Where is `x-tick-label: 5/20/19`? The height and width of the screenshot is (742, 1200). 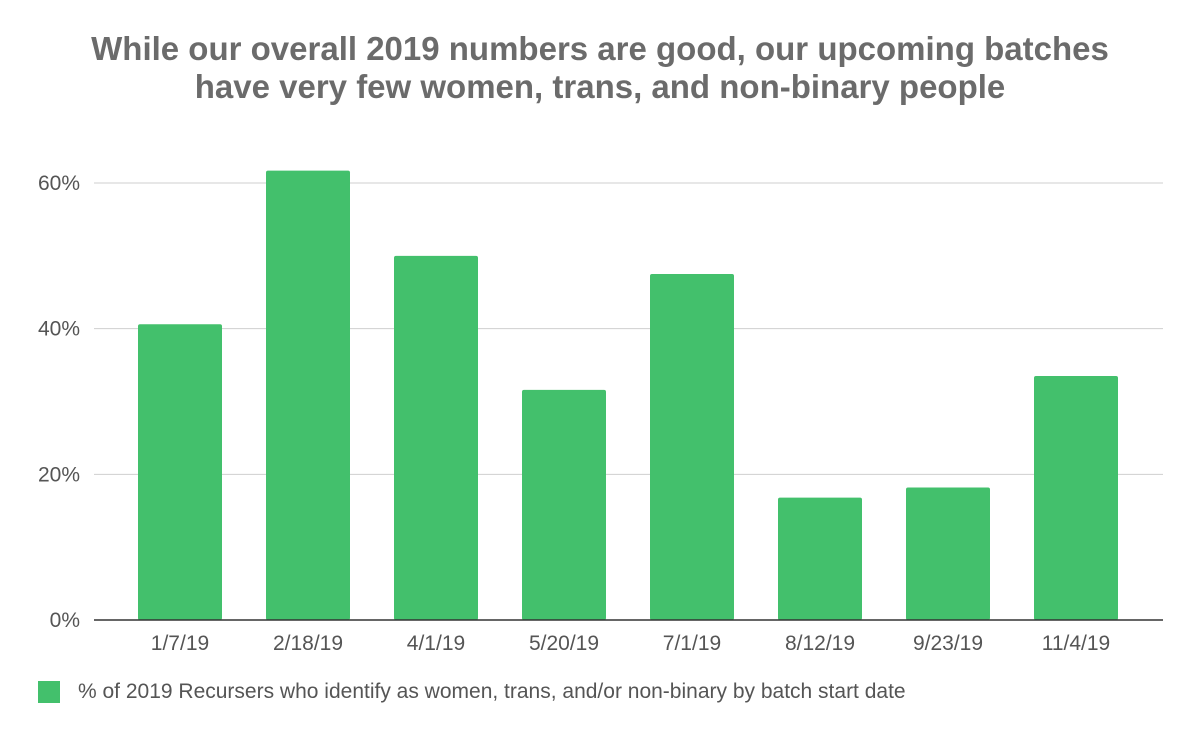 x-tick-label: 5/20/19 is located at coordinates (564, 643).